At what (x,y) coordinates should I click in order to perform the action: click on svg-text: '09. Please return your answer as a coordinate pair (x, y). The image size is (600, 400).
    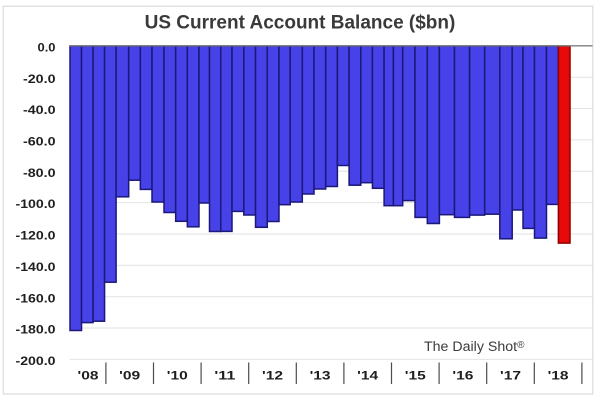
    Looking at the image, I should click on (129, 376).